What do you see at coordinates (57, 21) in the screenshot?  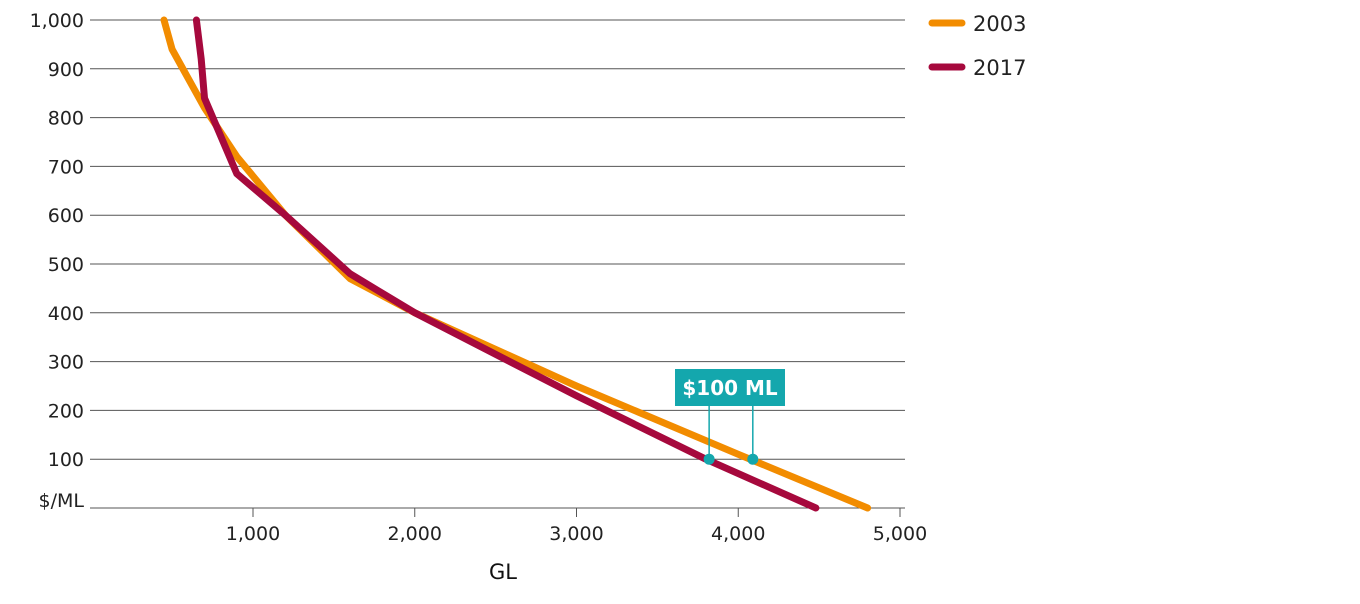 I see `y-tick-label: 1,000` at bounding box center [57, 21].